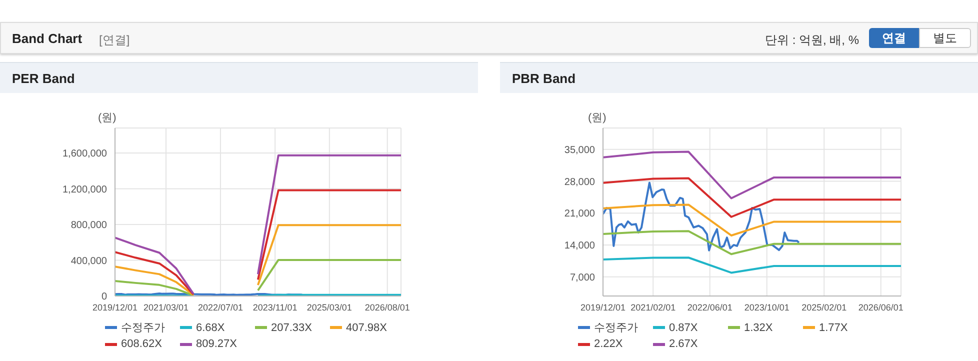  I want to click on x-tick-label: 2021/02/01, so click(653, 307).